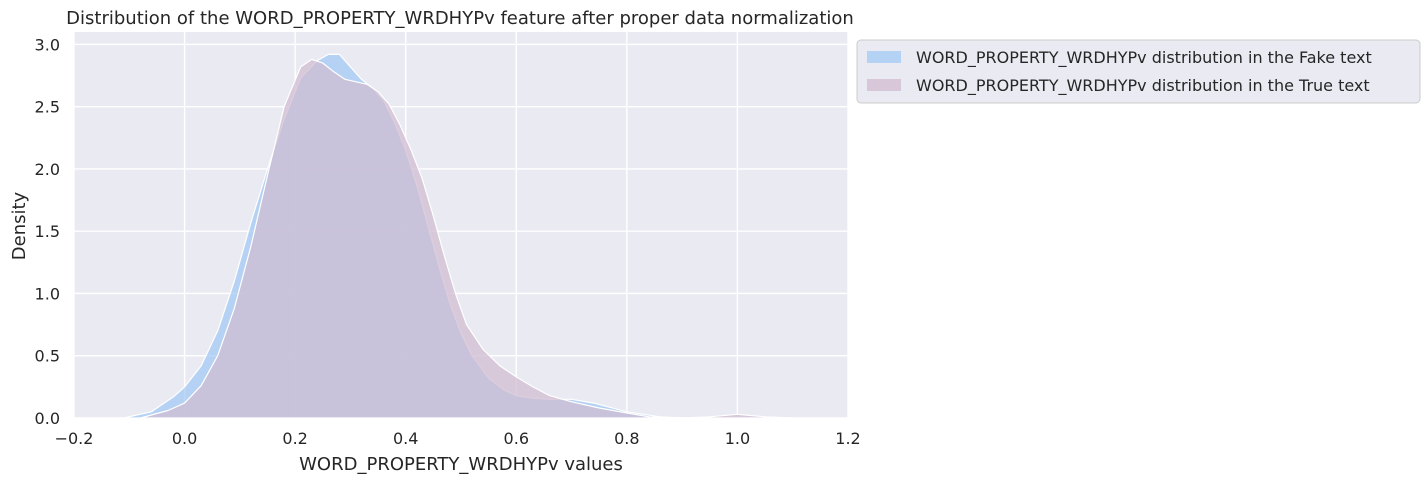 This screenshot has height=484, width=1428. Describe the element at coordinates (47, 169) in the screenshot. I see `y-tick-label: 2.0` at that location.